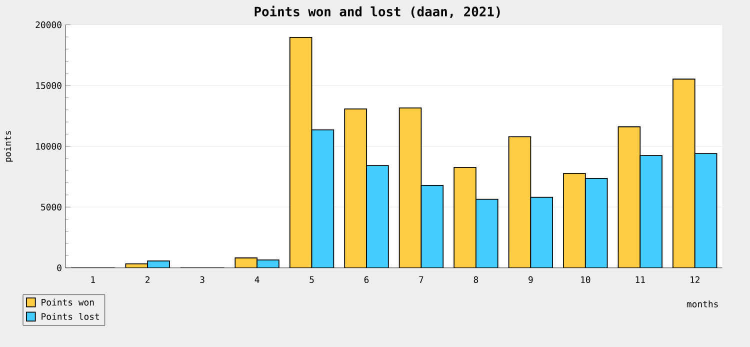  I want to click on y-tick-label: 5000, so click(51, 207).